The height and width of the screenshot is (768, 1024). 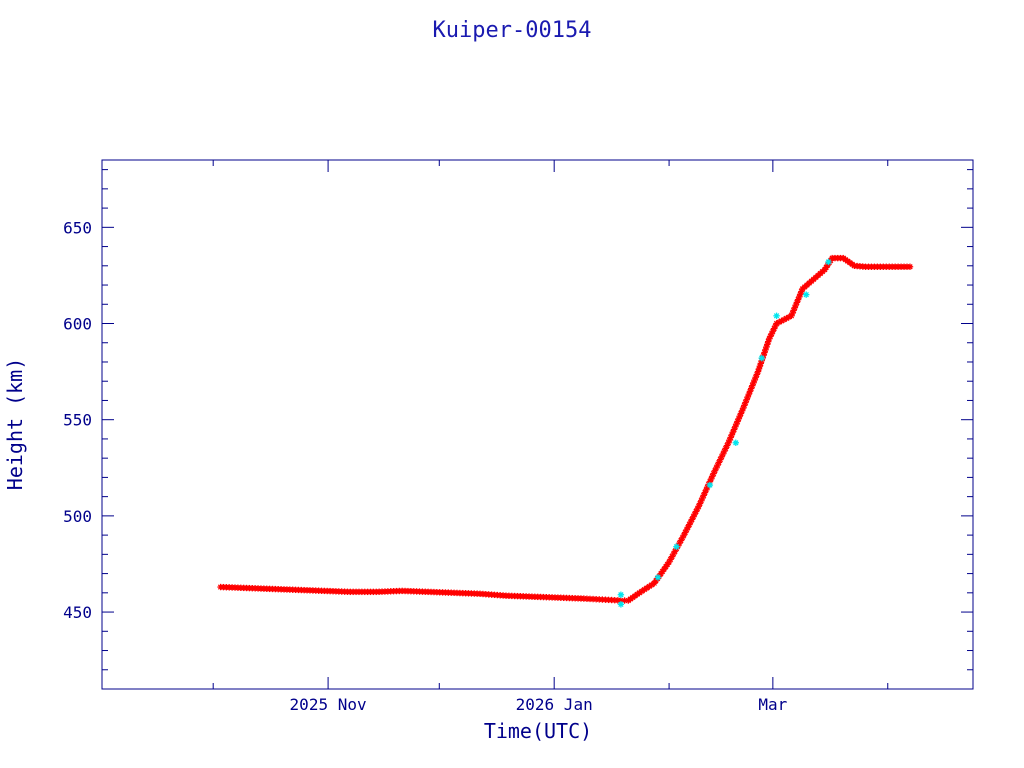 What do you see at coordinates (772, 704) in the screenshot?
I see `x-tick-label: Mar` at bounding box center [772, 704].